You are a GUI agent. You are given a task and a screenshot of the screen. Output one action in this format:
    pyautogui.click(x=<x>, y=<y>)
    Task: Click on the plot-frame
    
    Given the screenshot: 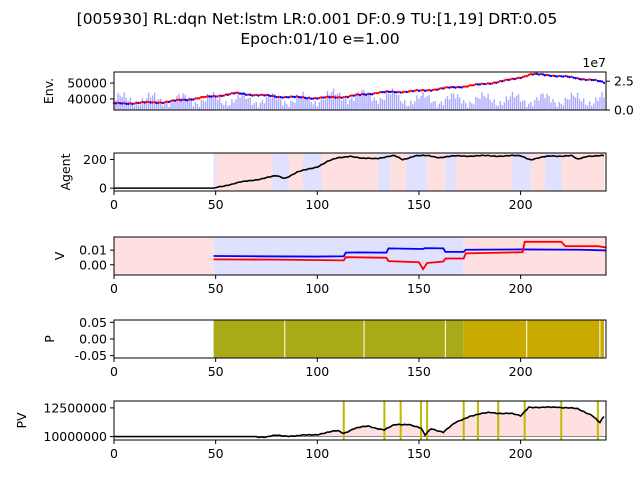 What is the action you would take?
    pyautogui.click(x=360, y=420)
    